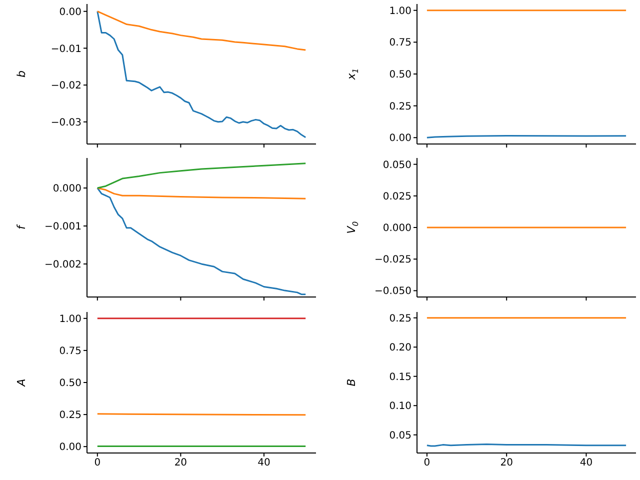 The image size is (640, 480). What do you see at coordinates (400, 406) in the screenshot?
I see `y-tick-label: 0.10` at bounding box center [400, 406].